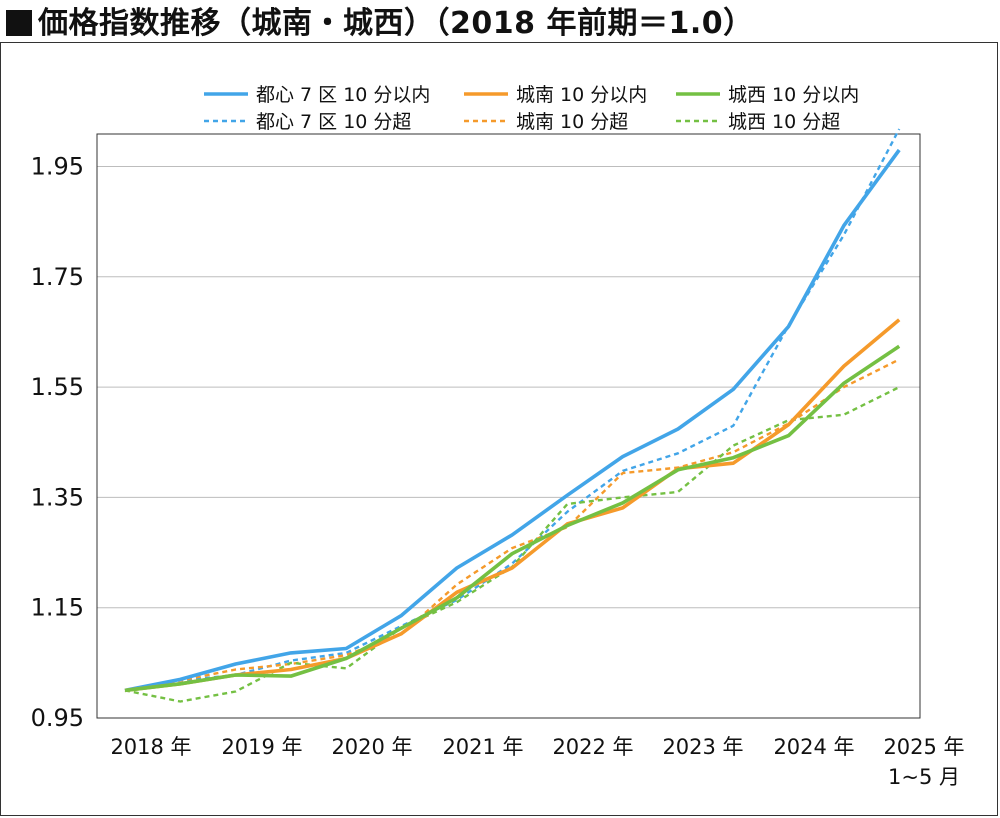 This screenshot has width=1000, height=818. I want to click on legend-label: 城西 10 分超, so click(784, 122).